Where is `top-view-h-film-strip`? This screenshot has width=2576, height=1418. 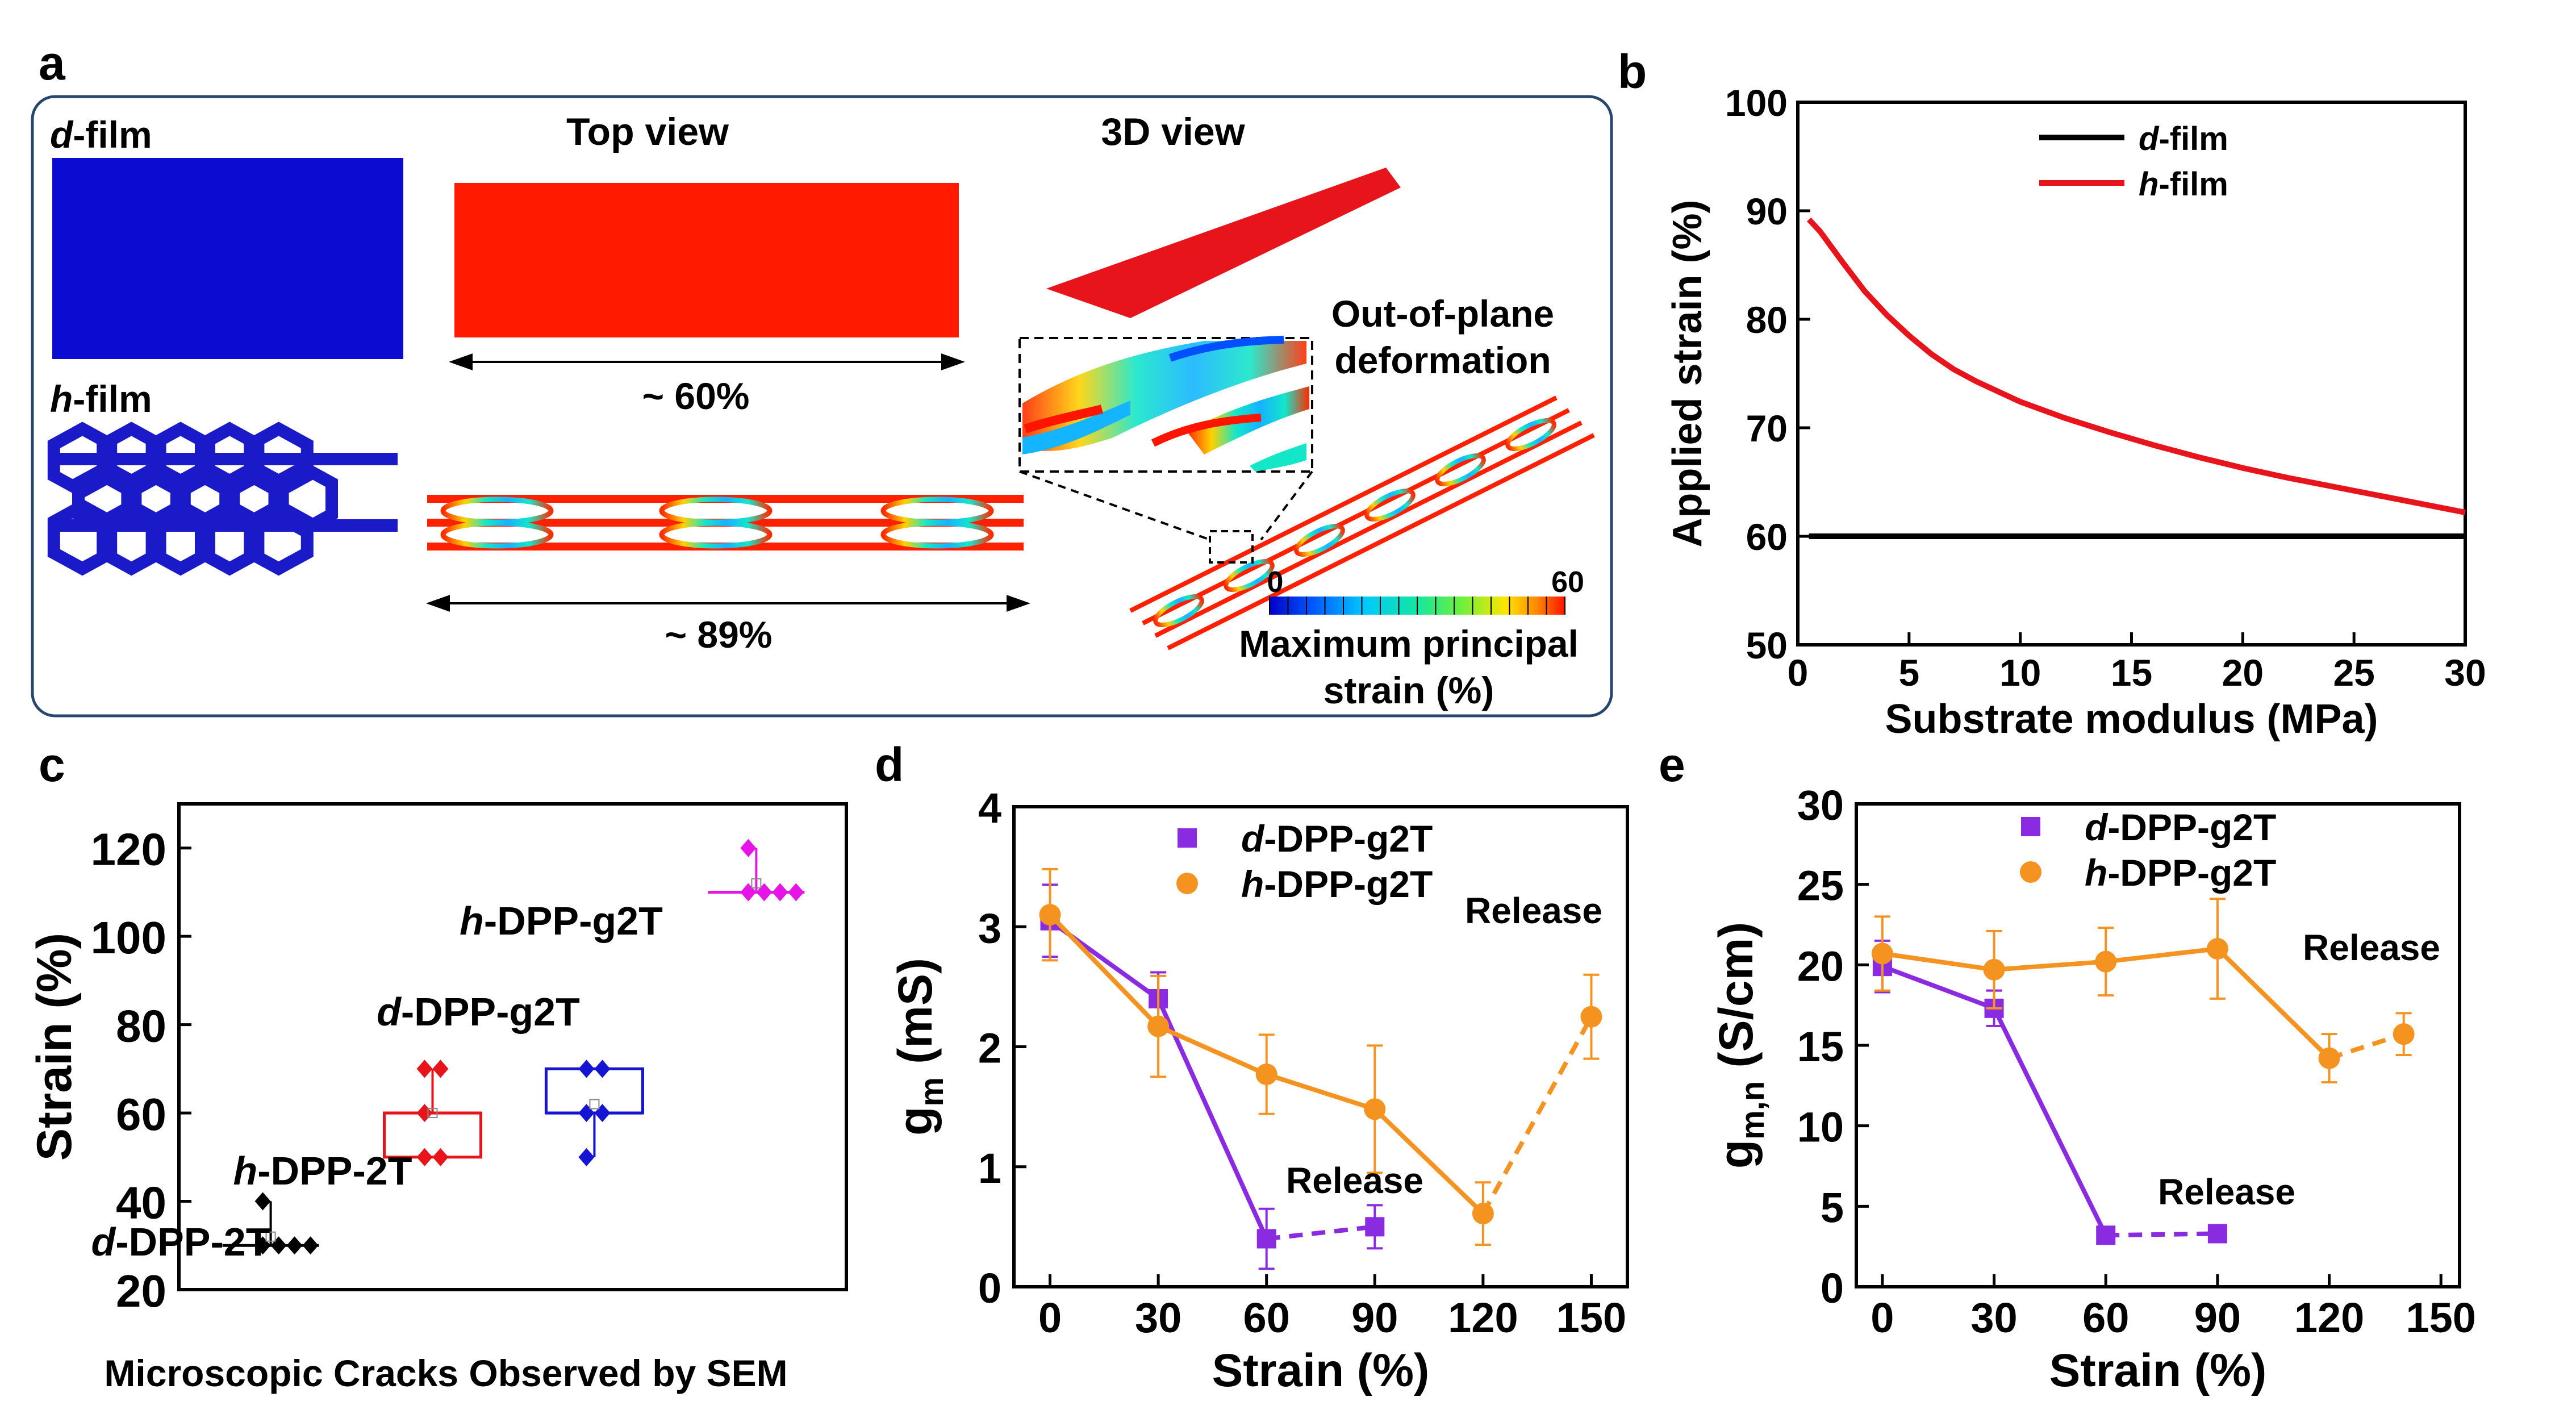
top-view-h-film-strip is located at coordinates (725, 522).